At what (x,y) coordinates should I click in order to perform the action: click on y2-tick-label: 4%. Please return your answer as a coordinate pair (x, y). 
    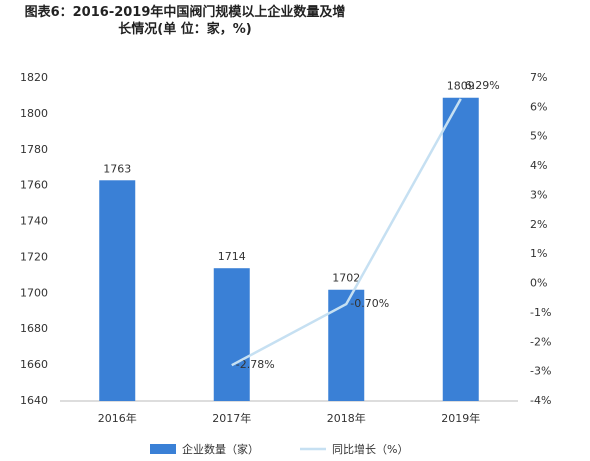
    Looking at the image, I should click on (538, 165).